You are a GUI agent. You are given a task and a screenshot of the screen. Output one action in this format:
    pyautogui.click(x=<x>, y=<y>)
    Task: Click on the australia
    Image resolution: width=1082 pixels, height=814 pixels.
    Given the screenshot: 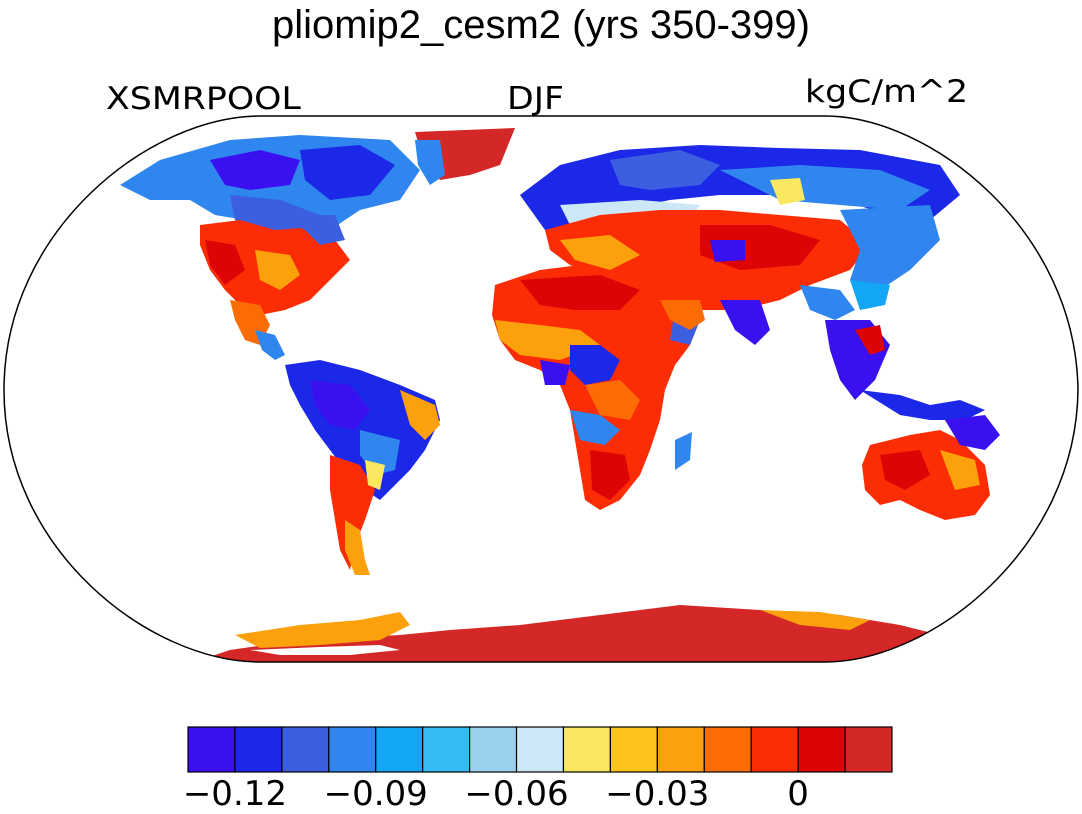 What is the action you would take?
    pyautogui.click(x=931, y=467)
    